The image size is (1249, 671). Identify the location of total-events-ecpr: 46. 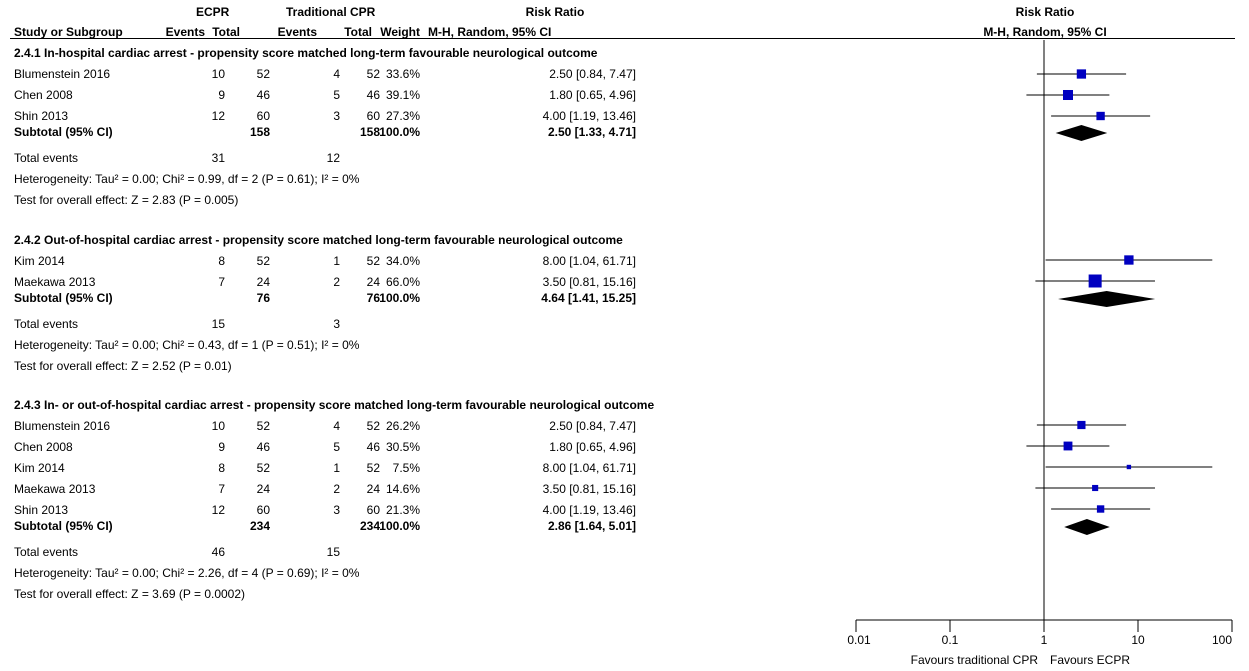
(218, 552).